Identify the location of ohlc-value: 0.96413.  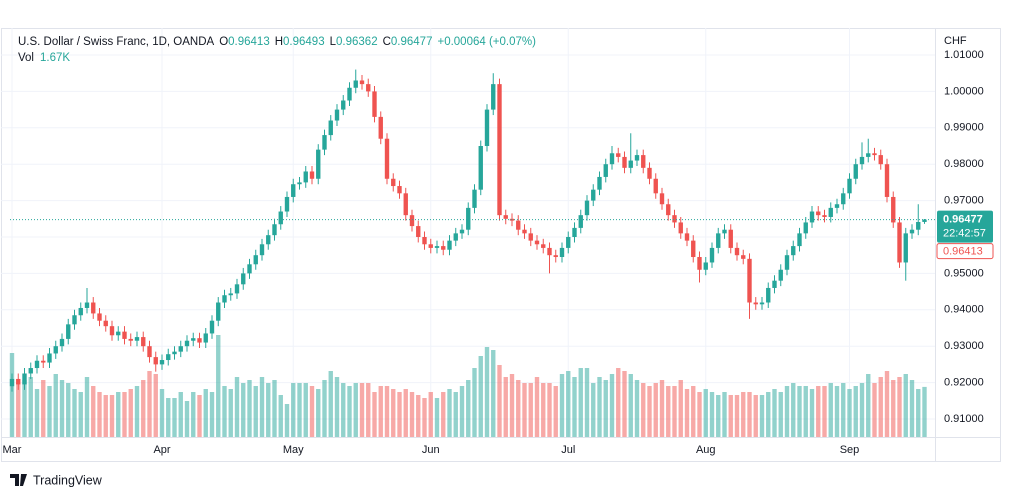
(249, 42).